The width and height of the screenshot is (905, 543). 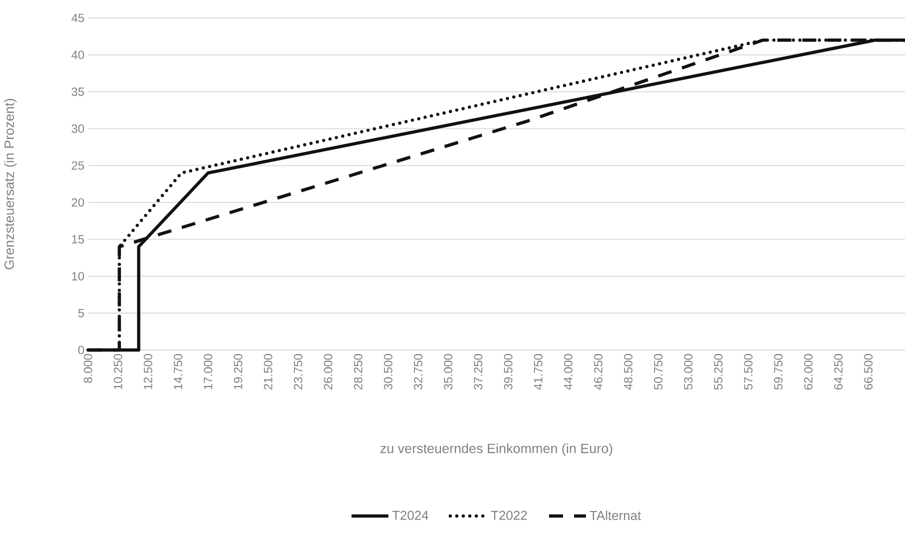 What do you see at coordinates (358, 372) in the screenshot?
I see `x-tick-label: 28.250` at bounding box center [358, 372].